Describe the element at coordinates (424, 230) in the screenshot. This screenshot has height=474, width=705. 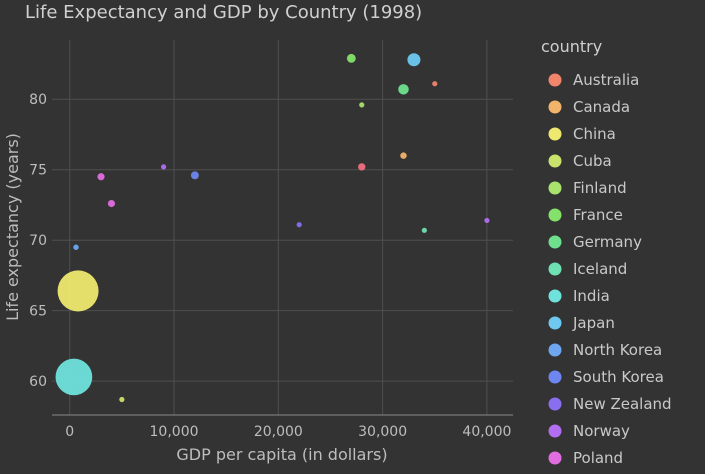
I see `data-point-iceland` at that location.